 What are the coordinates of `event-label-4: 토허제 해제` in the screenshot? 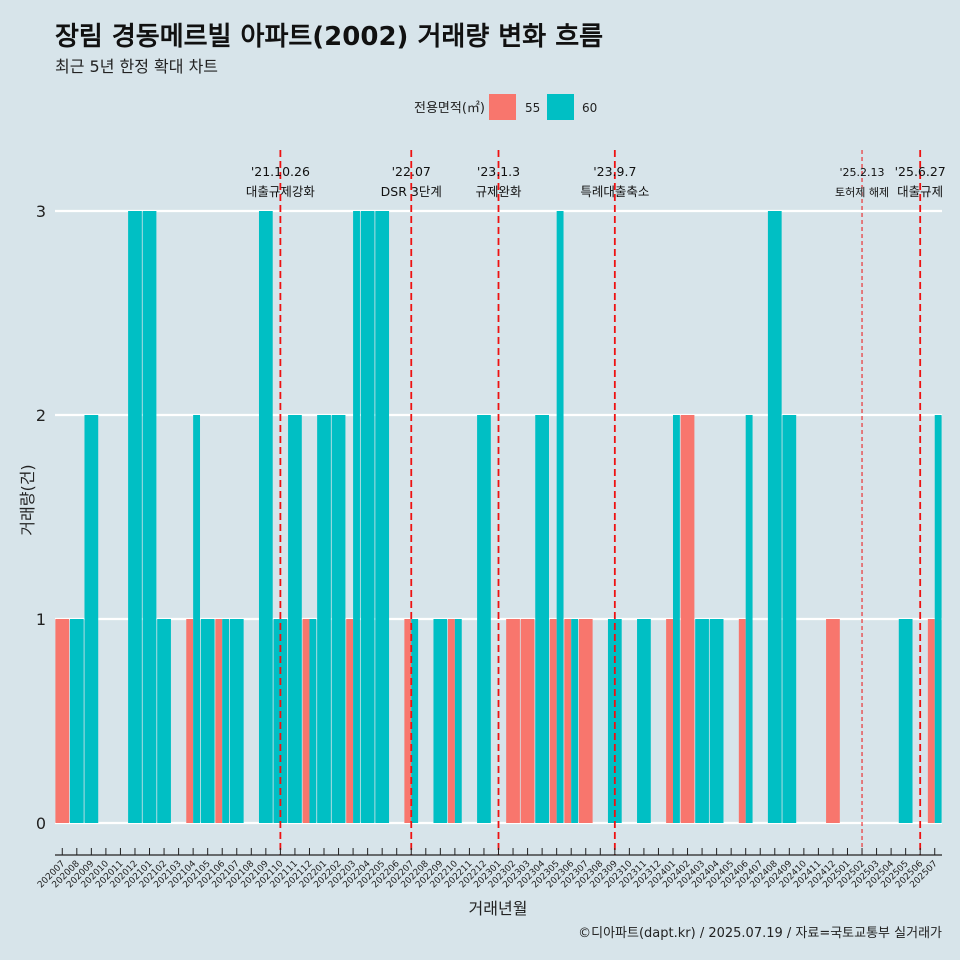 It's located at (862, 192).